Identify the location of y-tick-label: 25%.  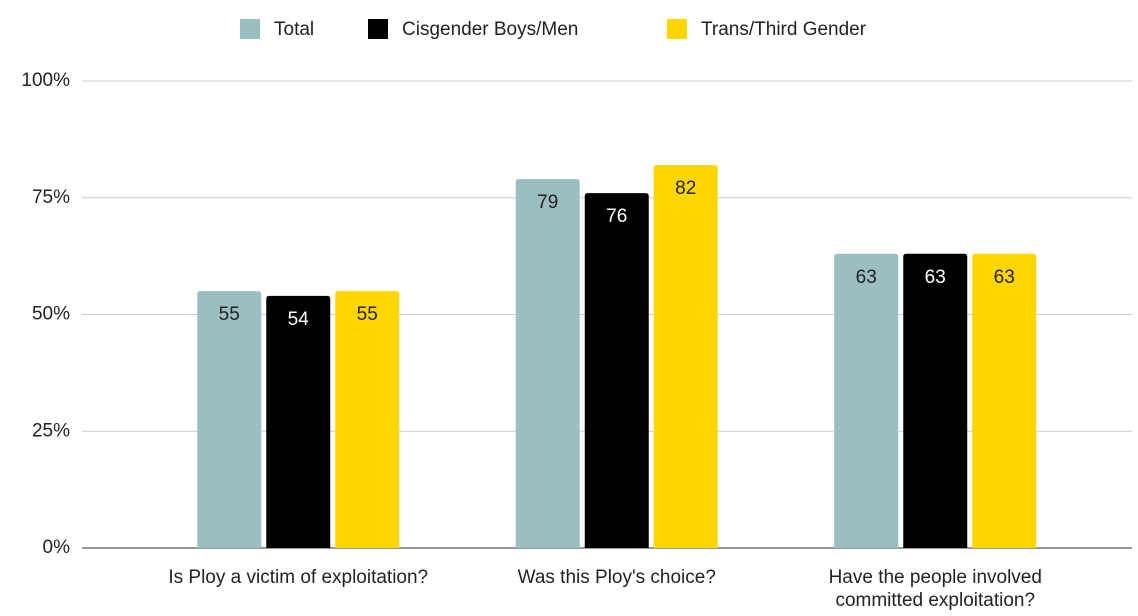
(51, 430).